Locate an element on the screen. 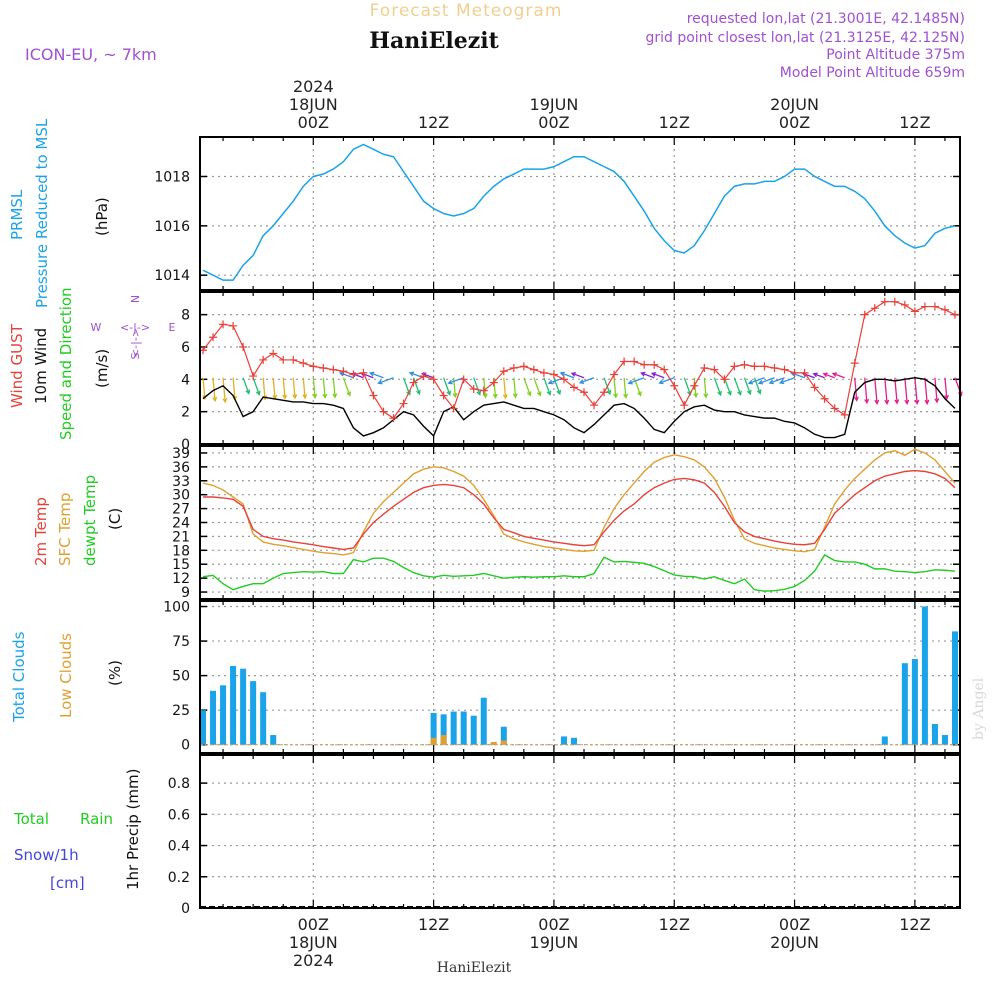 The width and height of the screenshot is (1000, 1000). y-tick-label: 50 is located at coordinates (181, 677).